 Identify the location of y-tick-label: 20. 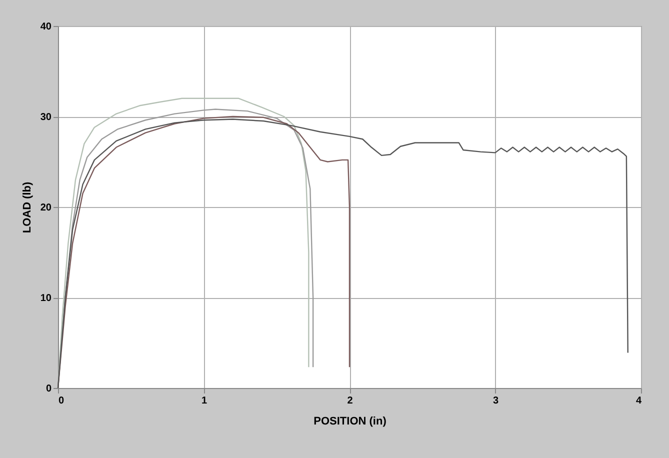
(46, 208).